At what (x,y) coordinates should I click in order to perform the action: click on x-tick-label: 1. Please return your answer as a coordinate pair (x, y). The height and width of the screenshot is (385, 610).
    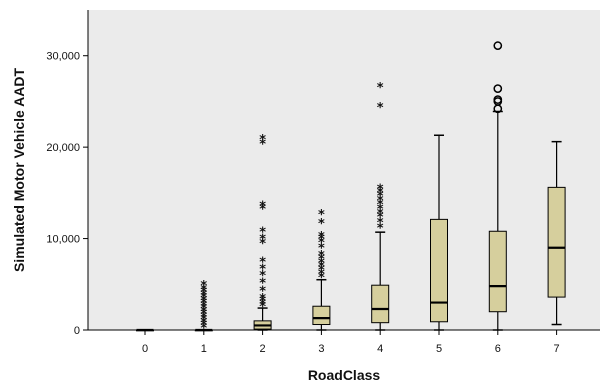
    Looking at the image, I should click on (204, 349).